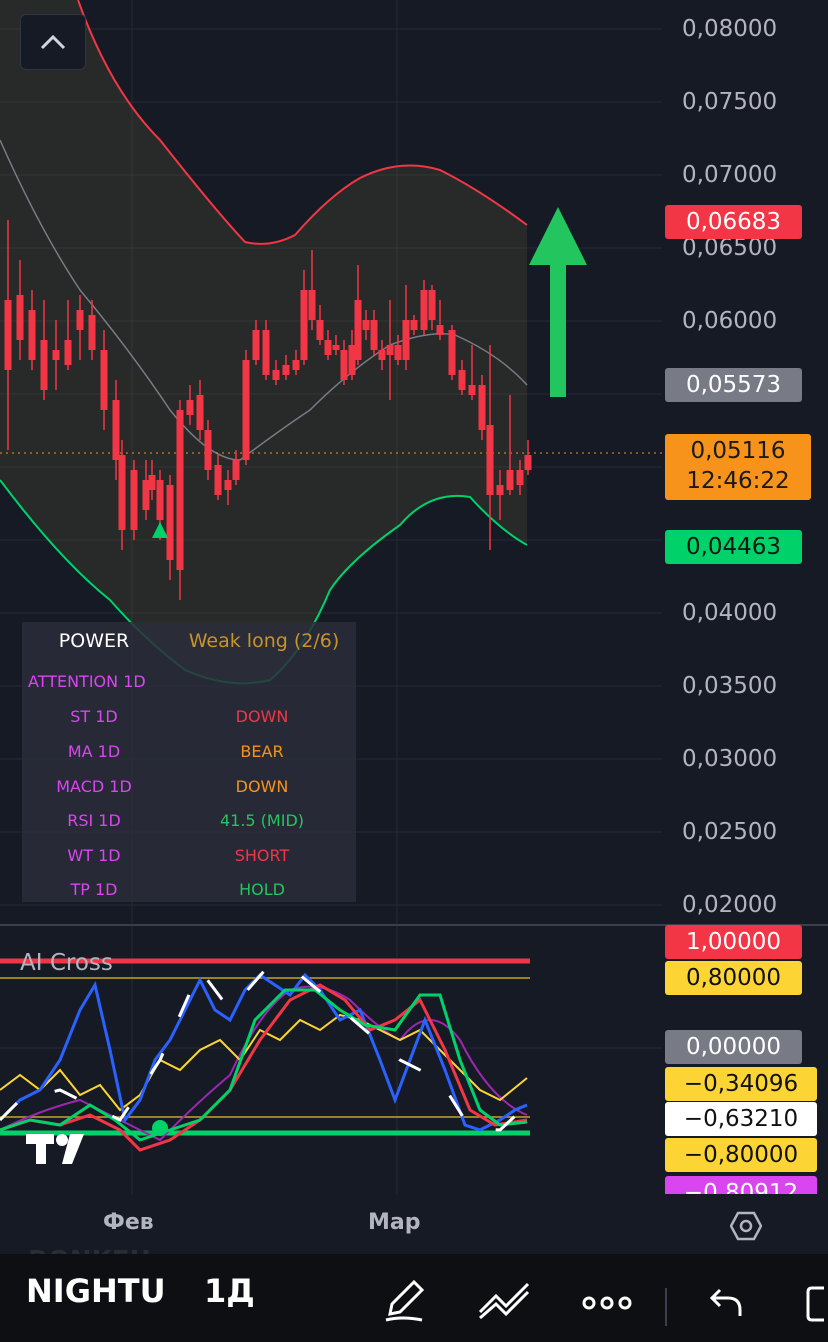  What do you see at coordinates (730, 29) in the screenshot?
I see `price-axis-label: 0,08000` at bounding box center [730, 29].